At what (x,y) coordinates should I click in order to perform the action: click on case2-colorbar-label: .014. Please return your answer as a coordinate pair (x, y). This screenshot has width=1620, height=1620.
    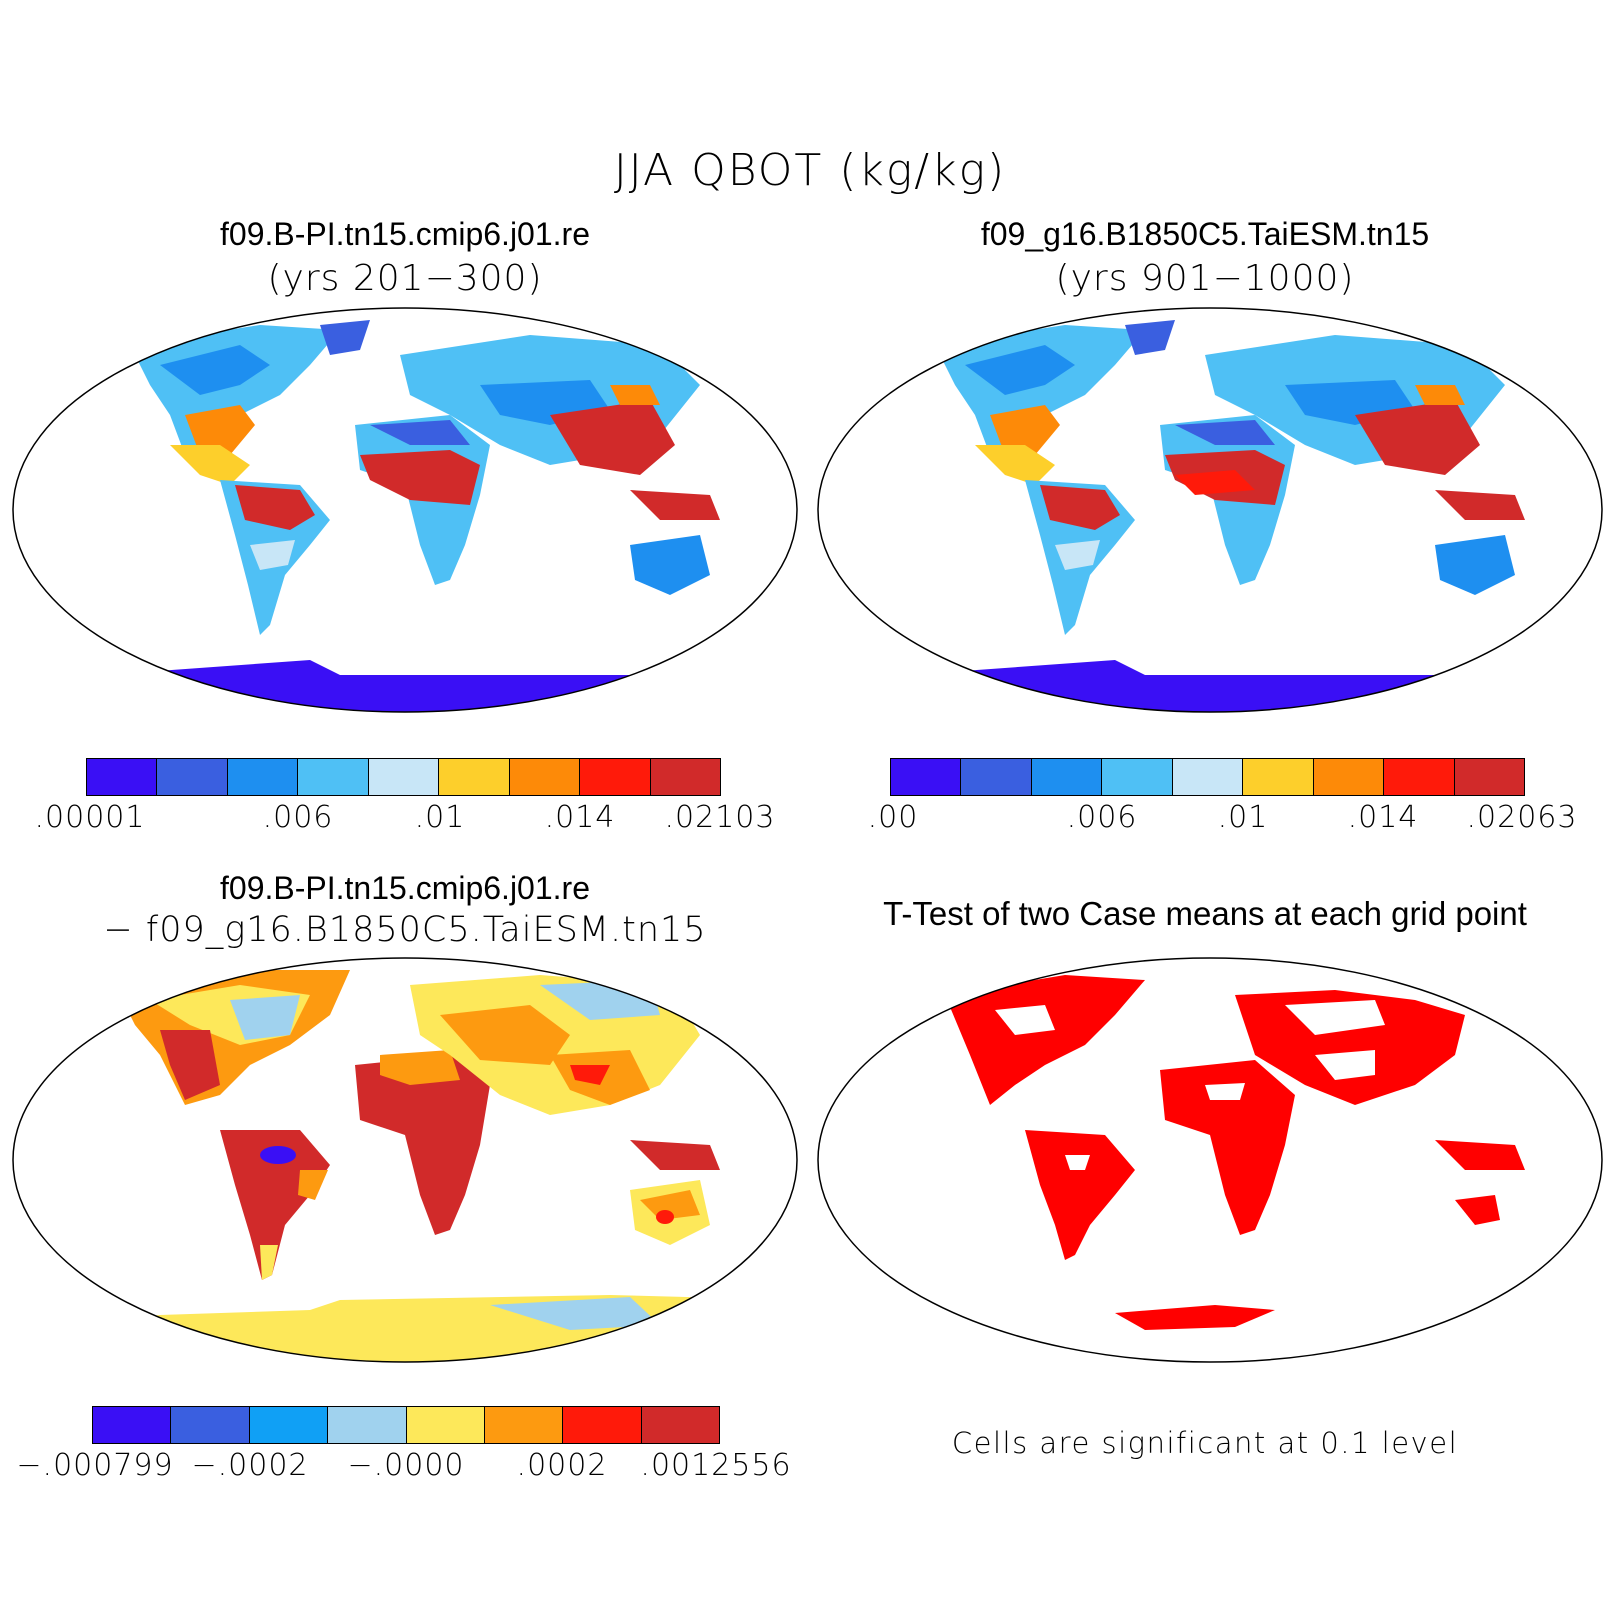
    Looking at the image, I should click on (1383, 817).